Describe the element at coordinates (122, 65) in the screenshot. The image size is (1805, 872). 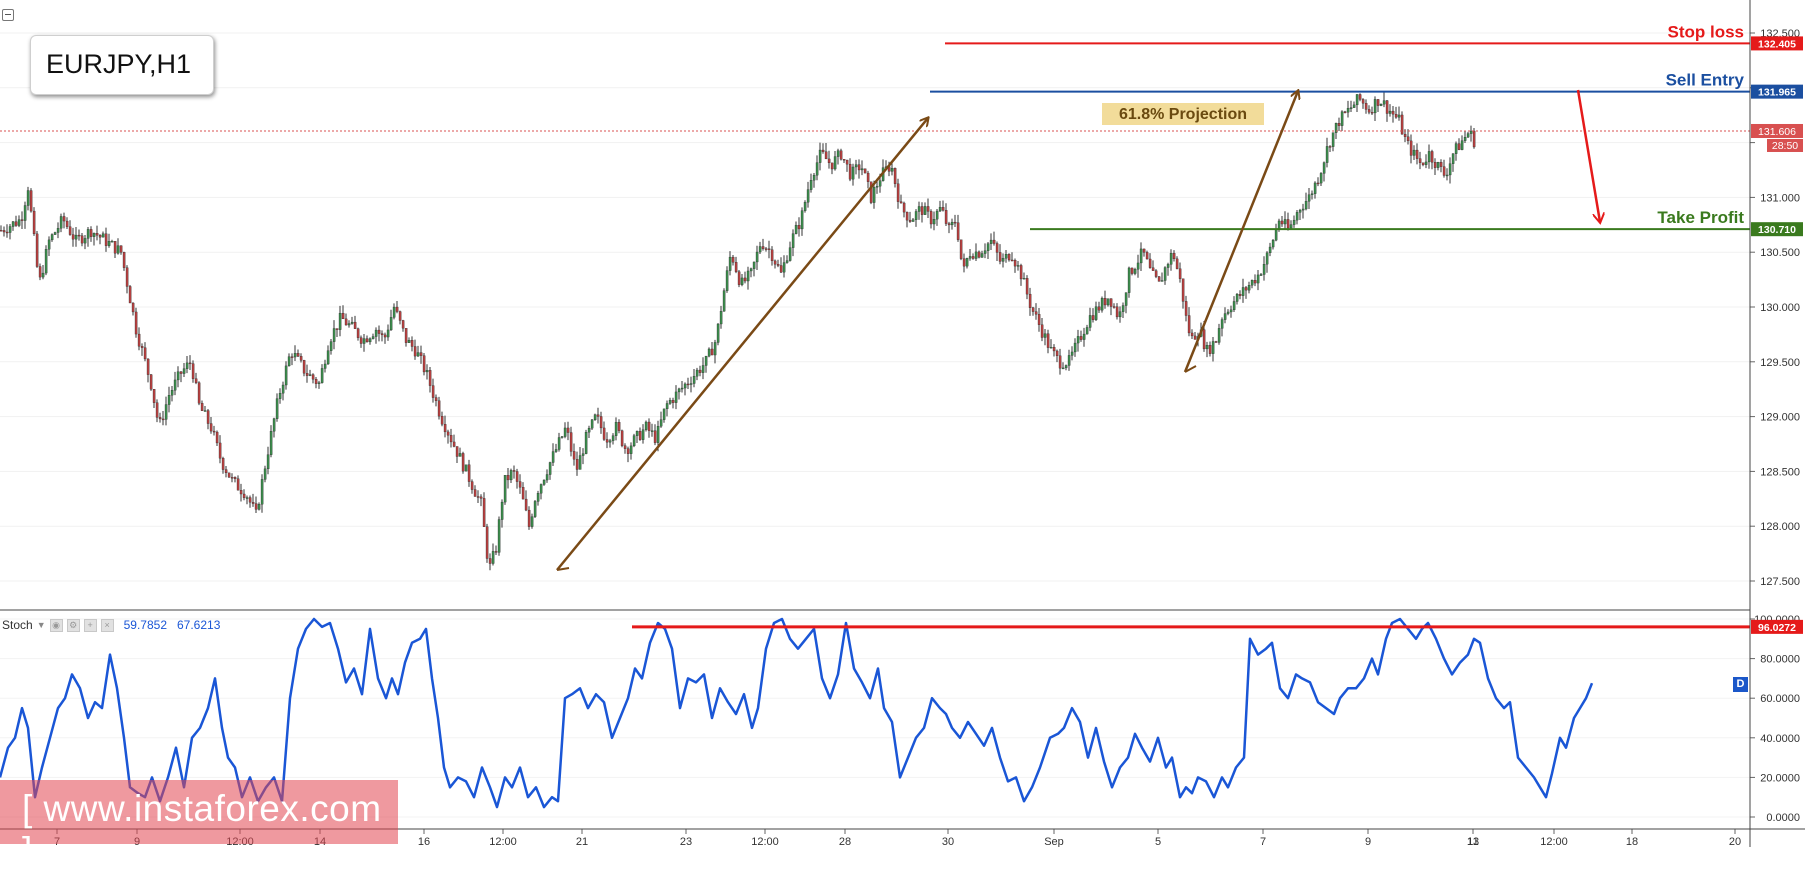
I see `symbol-box: EURJPY,H1` at that location.